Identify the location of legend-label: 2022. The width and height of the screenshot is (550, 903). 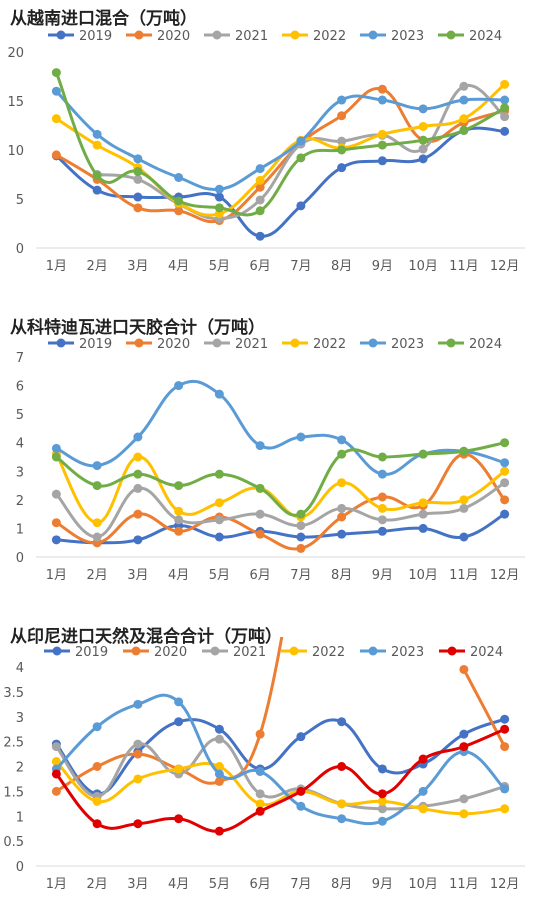
(329, 36).